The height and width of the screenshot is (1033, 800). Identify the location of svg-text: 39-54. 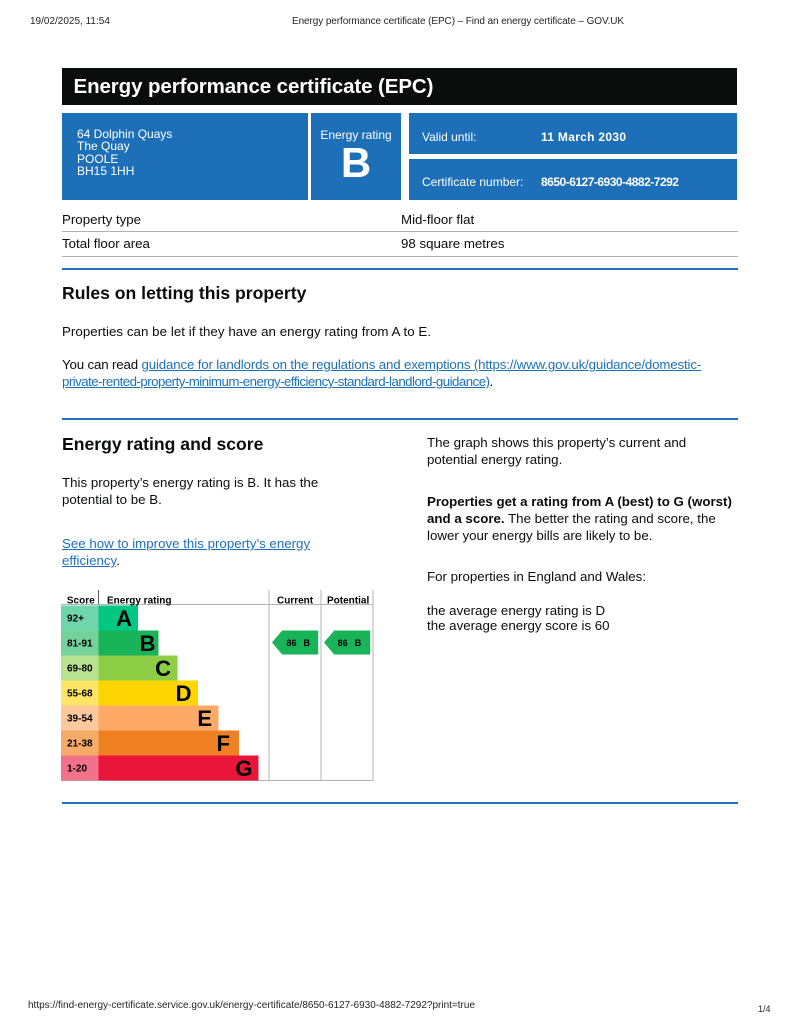
(80, 719).